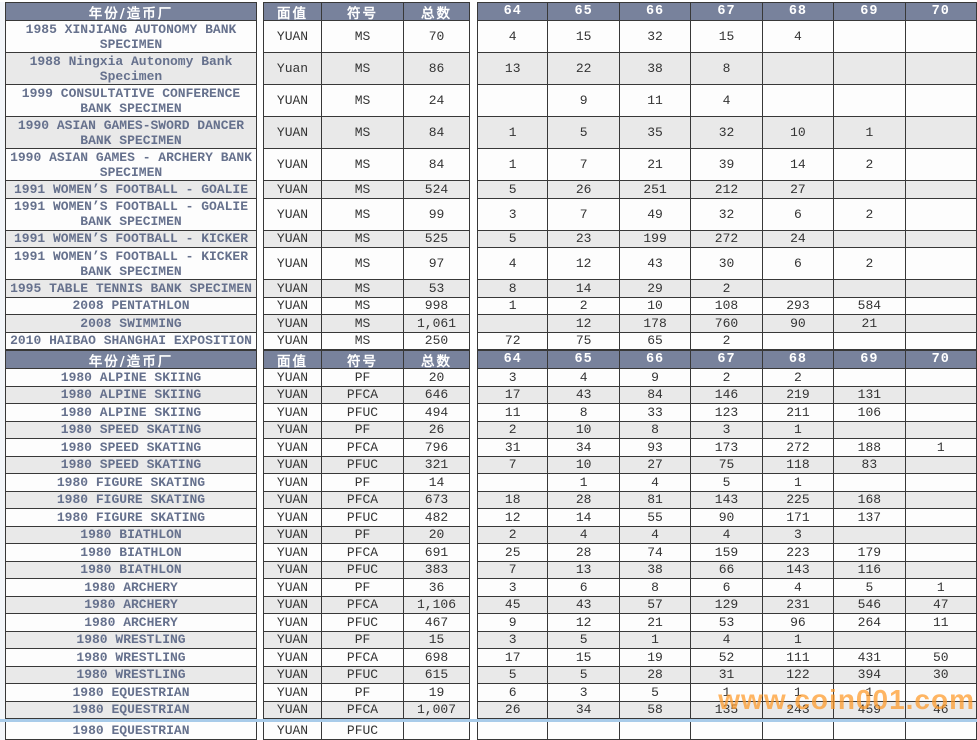 This screenshot has width=977, height=740. I want to click on coin-name-cell: 1985 XINJIANG AUTONOMY BANK SPECIMEN, so click(131, 37).